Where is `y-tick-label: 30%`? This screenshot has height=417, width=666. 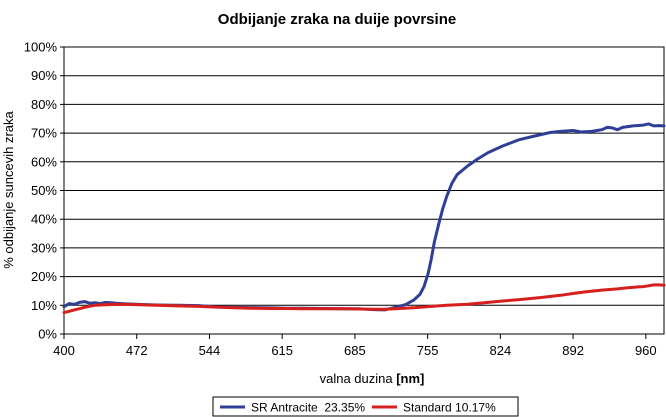 y-tick-label: 30% is located at coordinates (44, 247).